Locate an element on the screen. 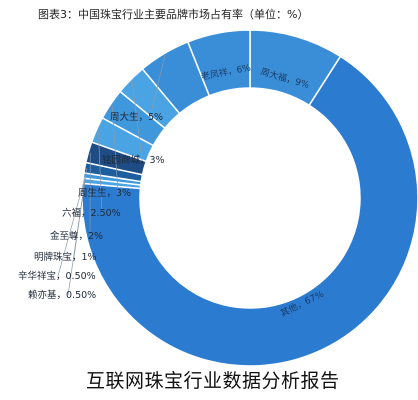 The image size is (418, 400). page-caption: 互联网珠宝行业数据分析报告 is located at coordinates (213, 381).